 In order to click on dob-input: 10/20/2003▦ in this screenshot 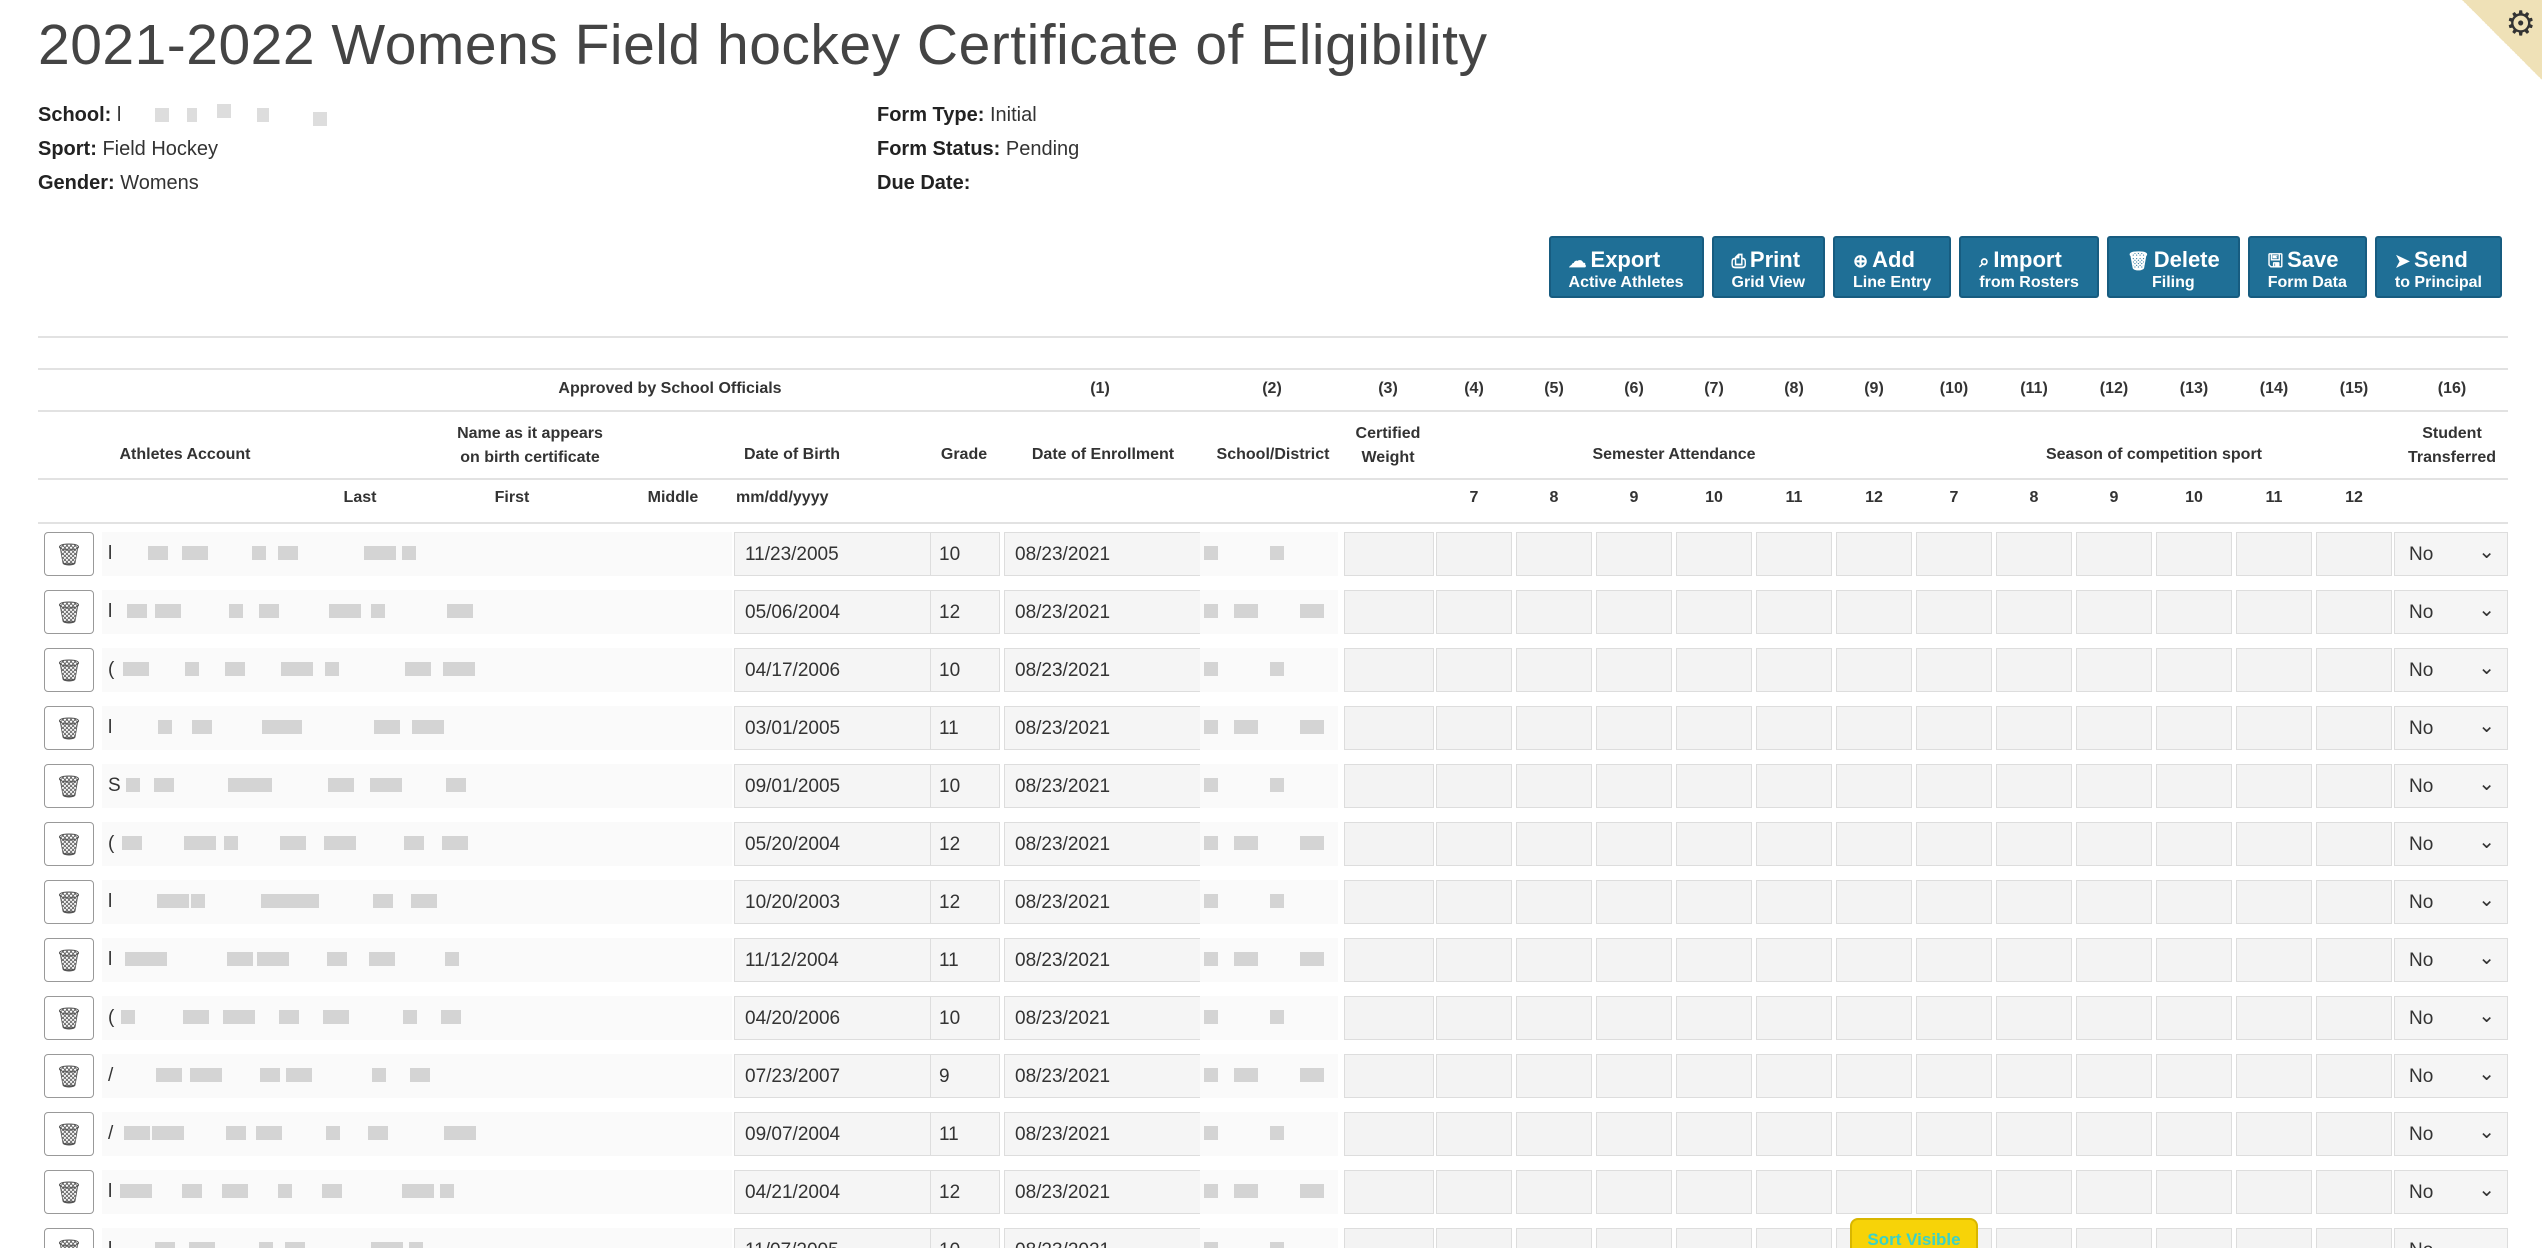, I will do `click(848, 902)`.